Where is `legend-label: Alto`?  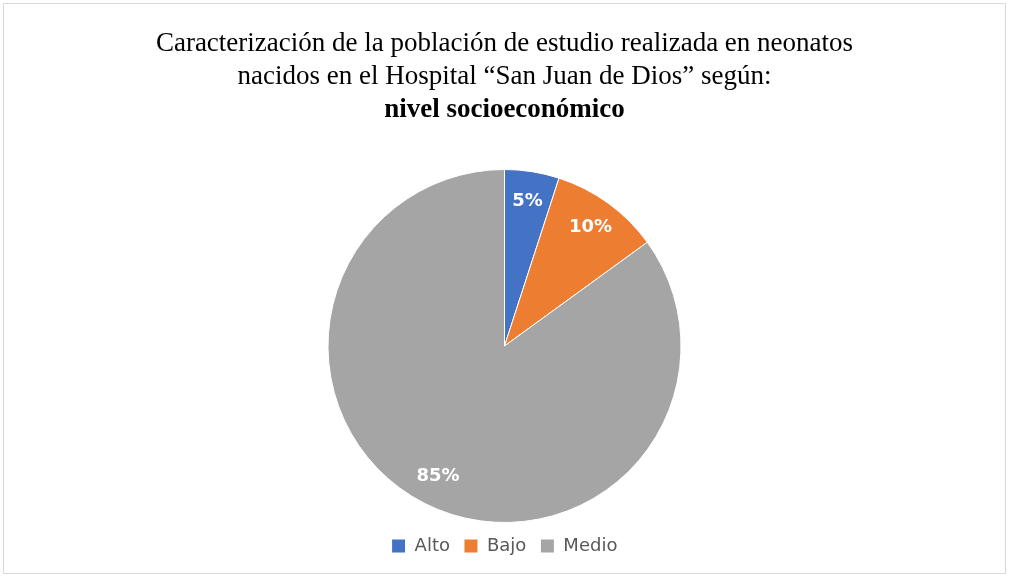 legend-label: Alto is located at coordinates (432, 544).